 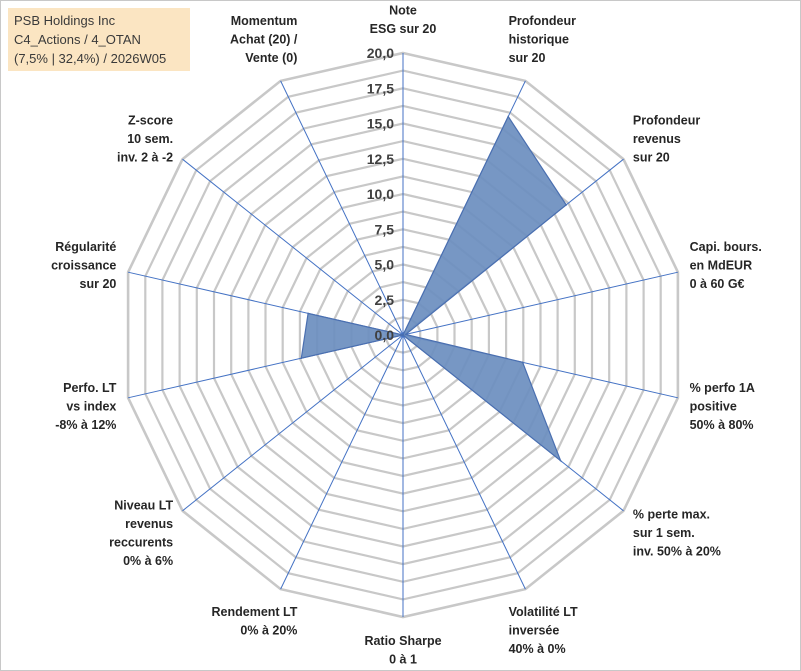 What do you see at coordinates (148, 561) in the screenshot?
I see `axis-label-line: 0% à 6%` at bounding box center [148, 561].